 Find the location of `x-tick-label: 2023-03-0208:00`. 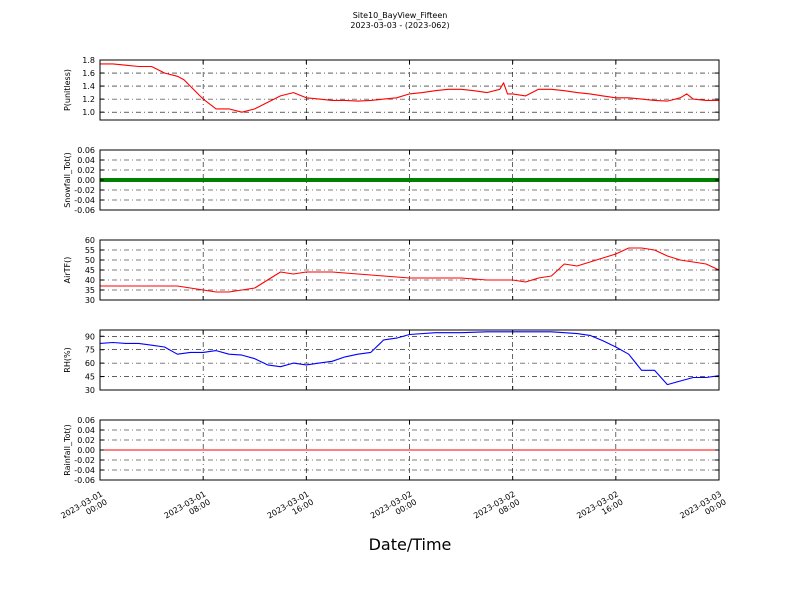

x-tick-label: 2023-03-0208:00 is located at coordinates (496, 508).